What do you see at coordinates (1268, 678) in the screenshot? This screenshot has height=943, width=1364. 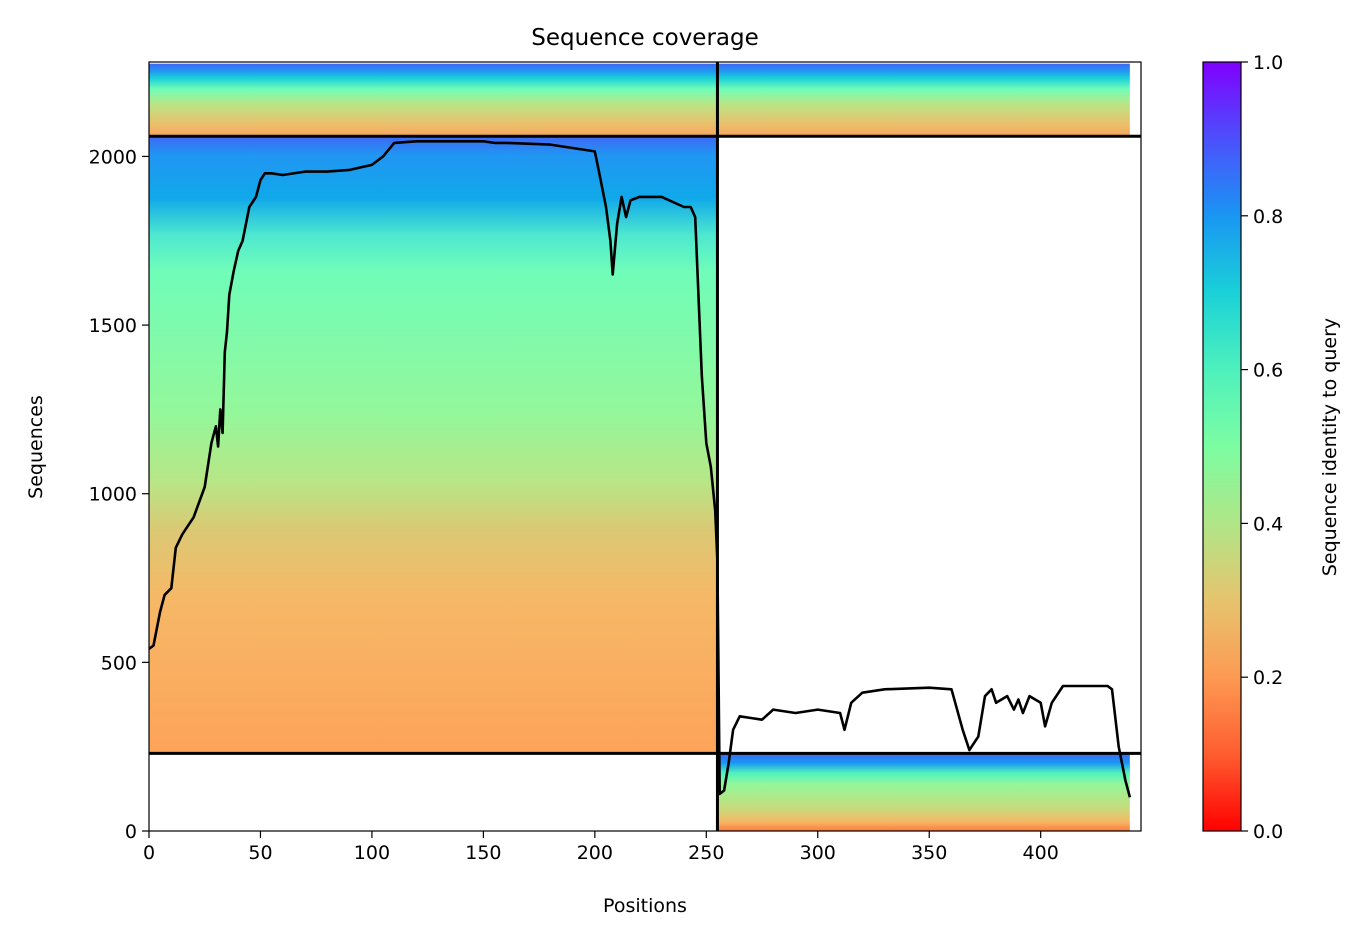 I see `colorbar-tick-label: 0.2` at bounding box center [1268, 678].